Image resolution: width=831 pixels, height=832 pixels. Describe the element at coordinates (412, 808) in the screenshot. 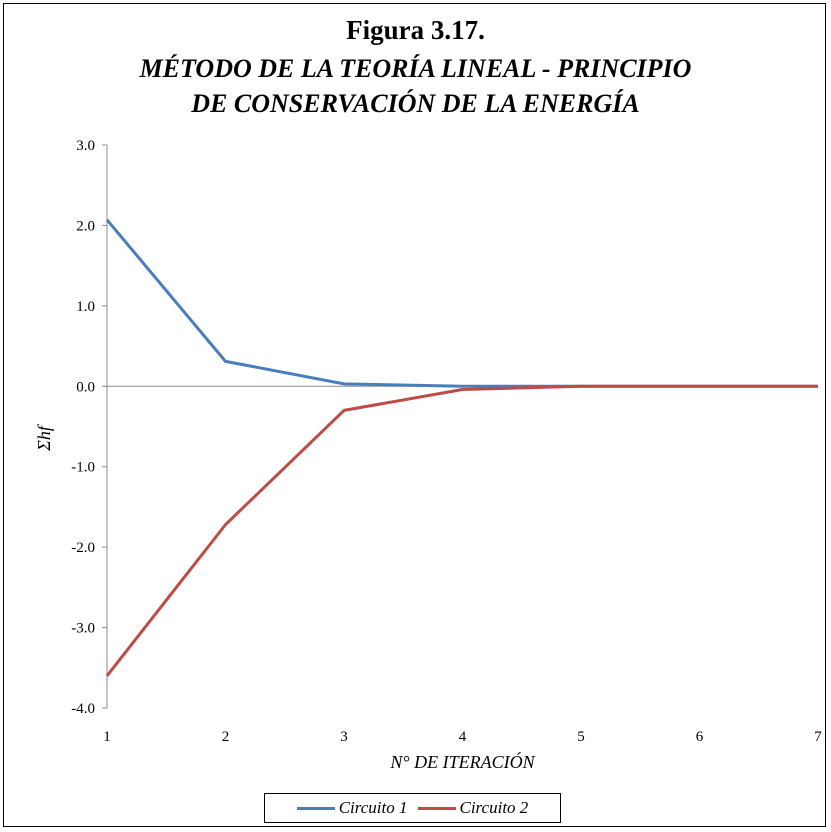

I see `legend: Circuito 1 Circuito 2` at that location.